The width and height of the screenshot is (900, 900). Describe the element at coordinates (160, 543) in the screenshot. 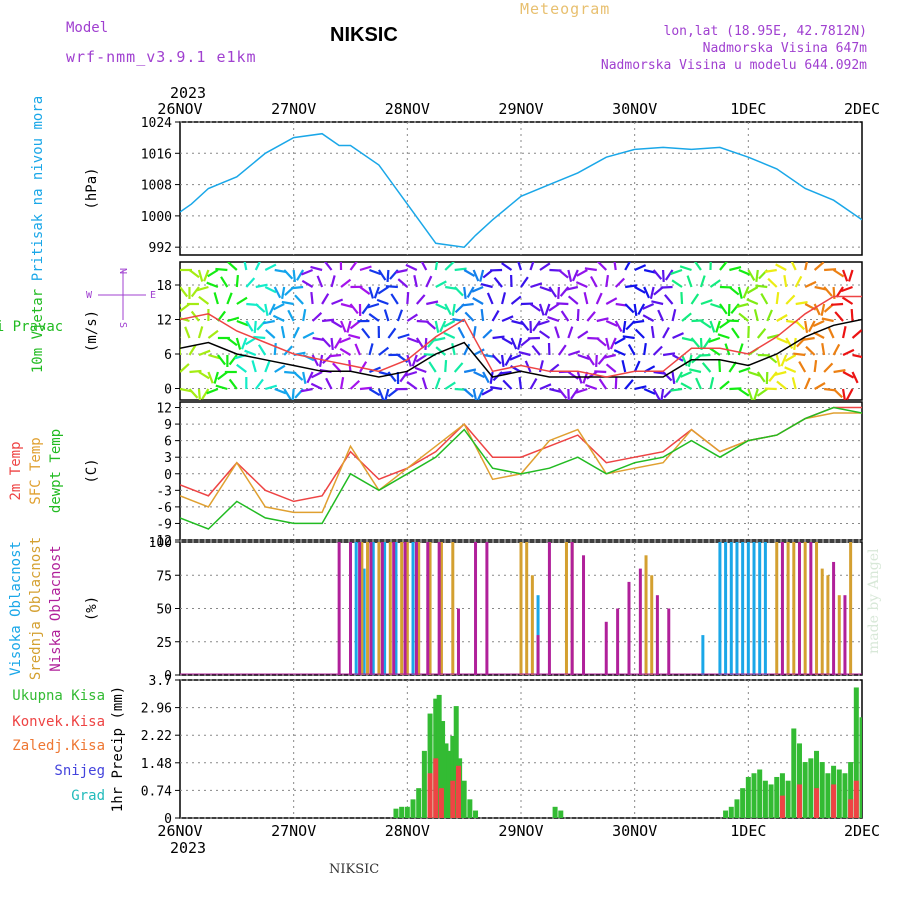

I see `y-tick-label: 100` at that location.